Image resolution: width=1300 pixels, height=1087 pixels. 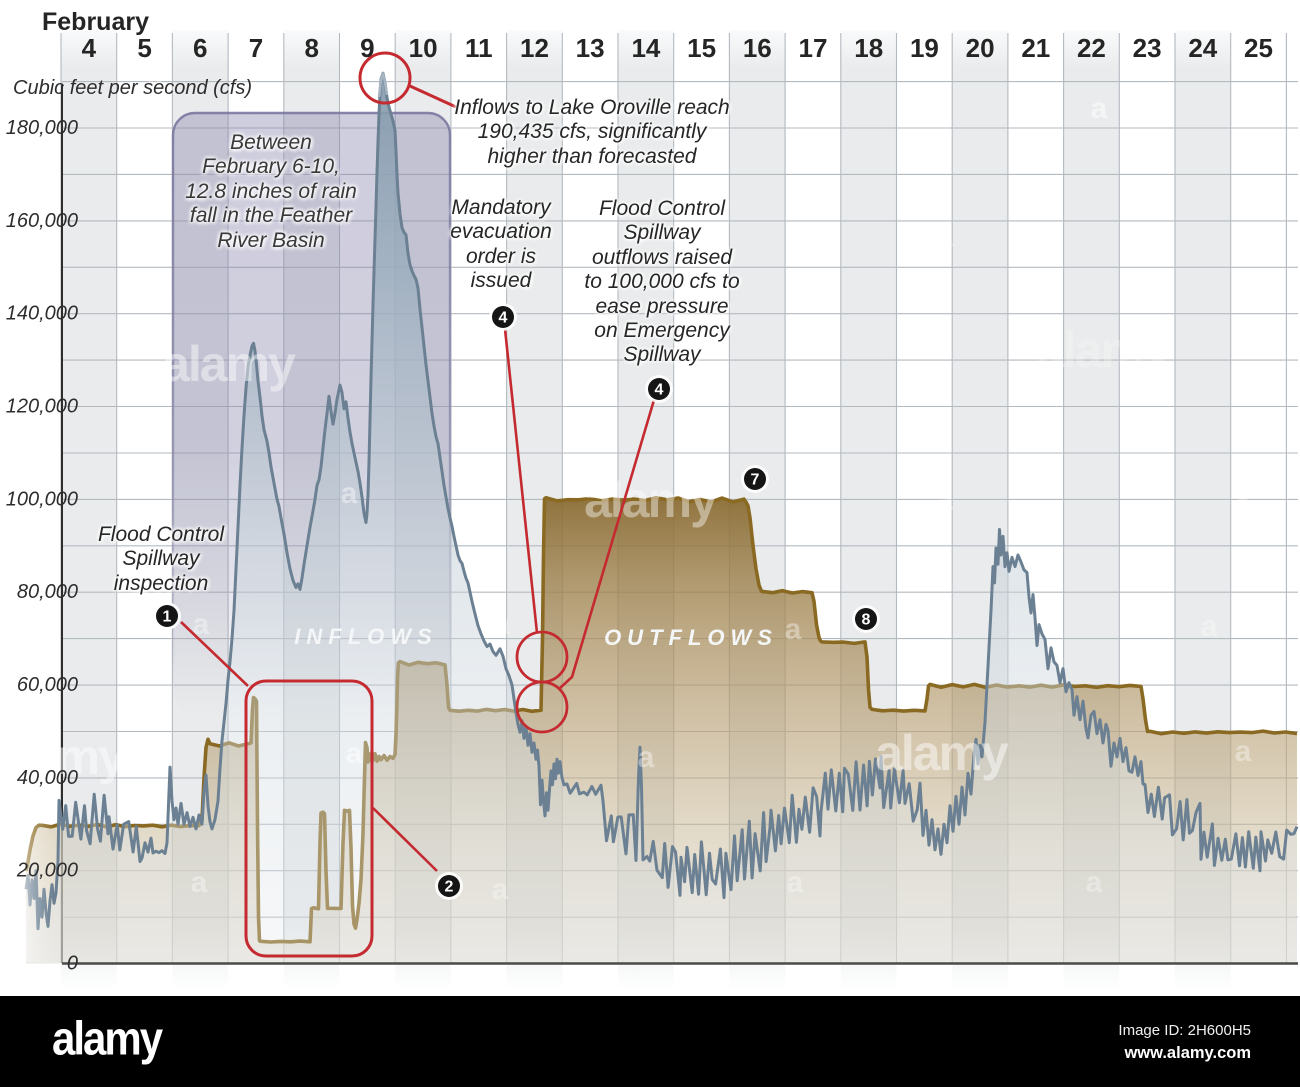 I want to click on svg-text: 16, so click(x=757, y=48).